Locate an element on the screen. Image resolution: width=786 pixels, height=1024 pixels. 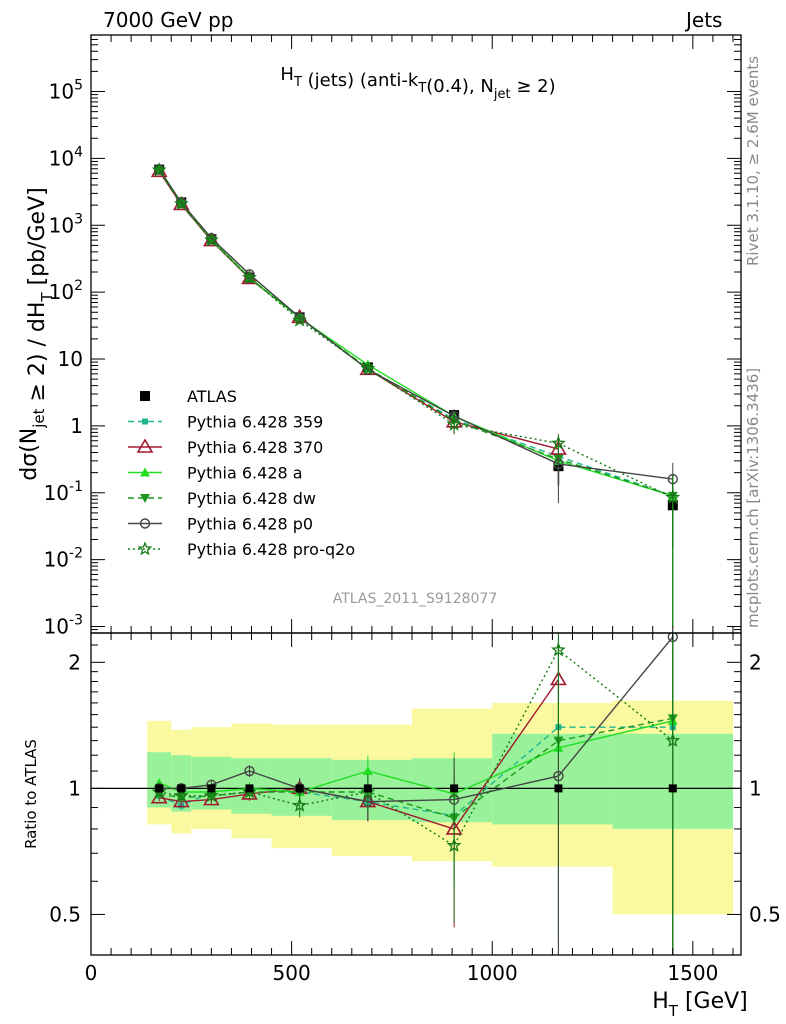
watermark: ATLAS_2011_S9128077 is located at coordinates (415, 599).